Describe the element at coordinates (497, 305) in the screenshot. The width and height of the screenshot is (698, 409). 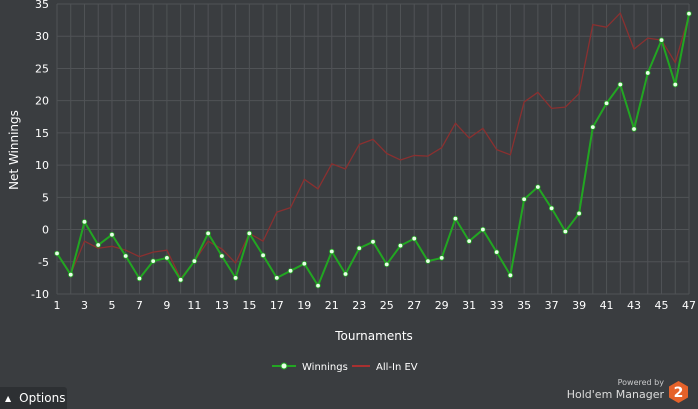
I see `x-tick-label: 33` at that location.